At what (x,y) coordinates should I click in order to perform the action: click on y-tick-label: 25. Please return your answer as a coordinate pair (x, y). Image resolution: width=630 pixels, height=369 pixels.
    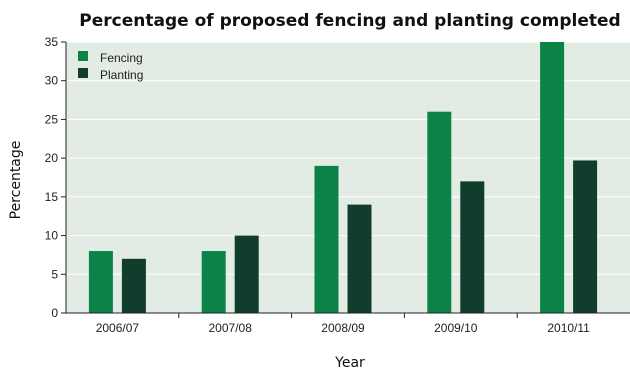
    Looking at the image, I should click on (52, 119).